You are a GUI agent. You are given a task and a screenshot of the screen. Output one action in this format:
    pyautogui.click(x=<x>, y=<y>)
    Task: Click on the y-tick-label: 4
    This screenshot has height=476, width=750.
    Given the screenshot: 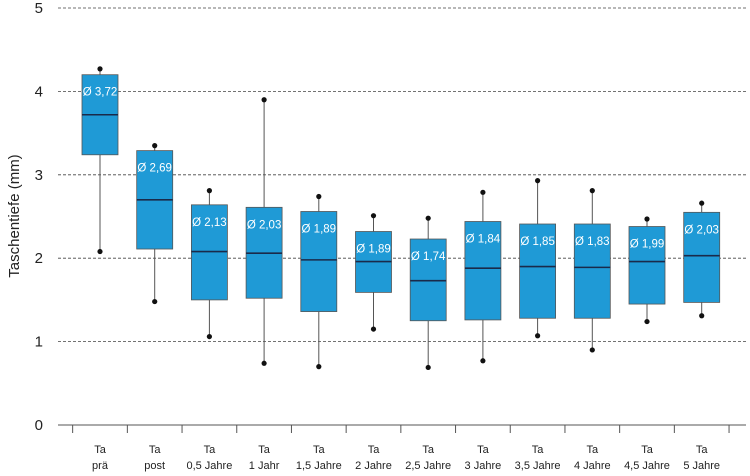 What is the action you would take?
    pyautogui.click(x=39, y=91)
    